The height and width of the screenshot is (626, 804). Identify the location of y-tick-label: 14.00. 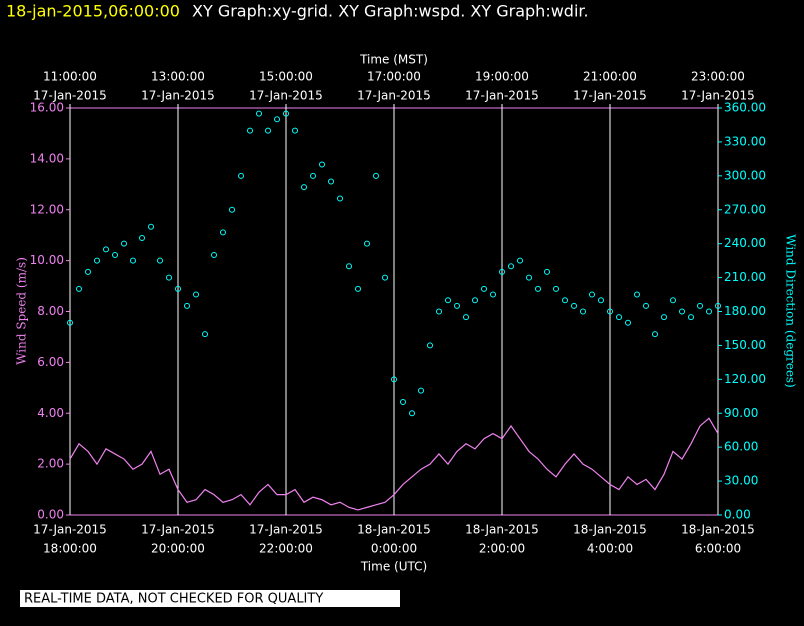
(47, 158).